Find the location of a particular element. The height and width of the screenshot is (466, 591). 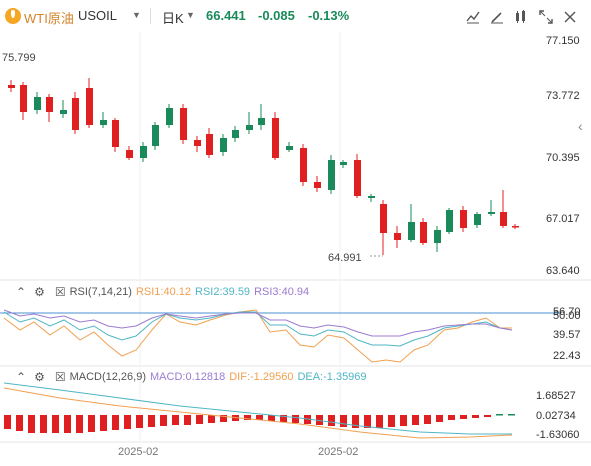

rsi2-line is located at coordinates (258, 329).